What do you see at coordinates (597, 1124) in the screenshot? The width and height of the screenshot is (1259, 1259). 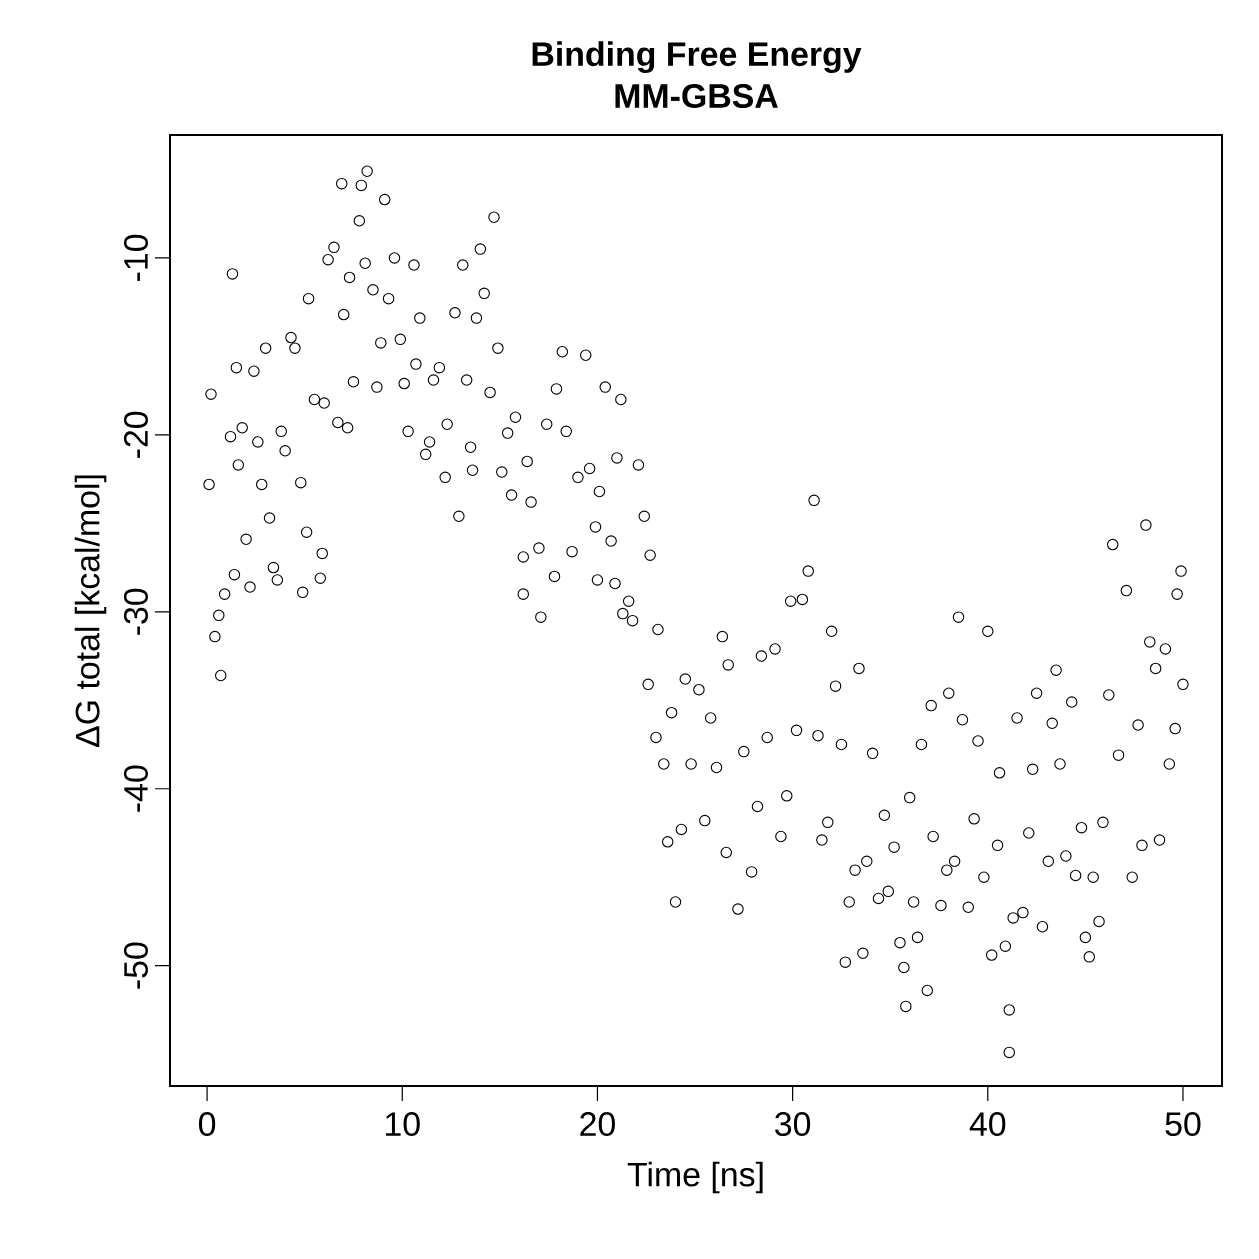 I see `x-tick-label: 20` at bounding box center [597, 1124].